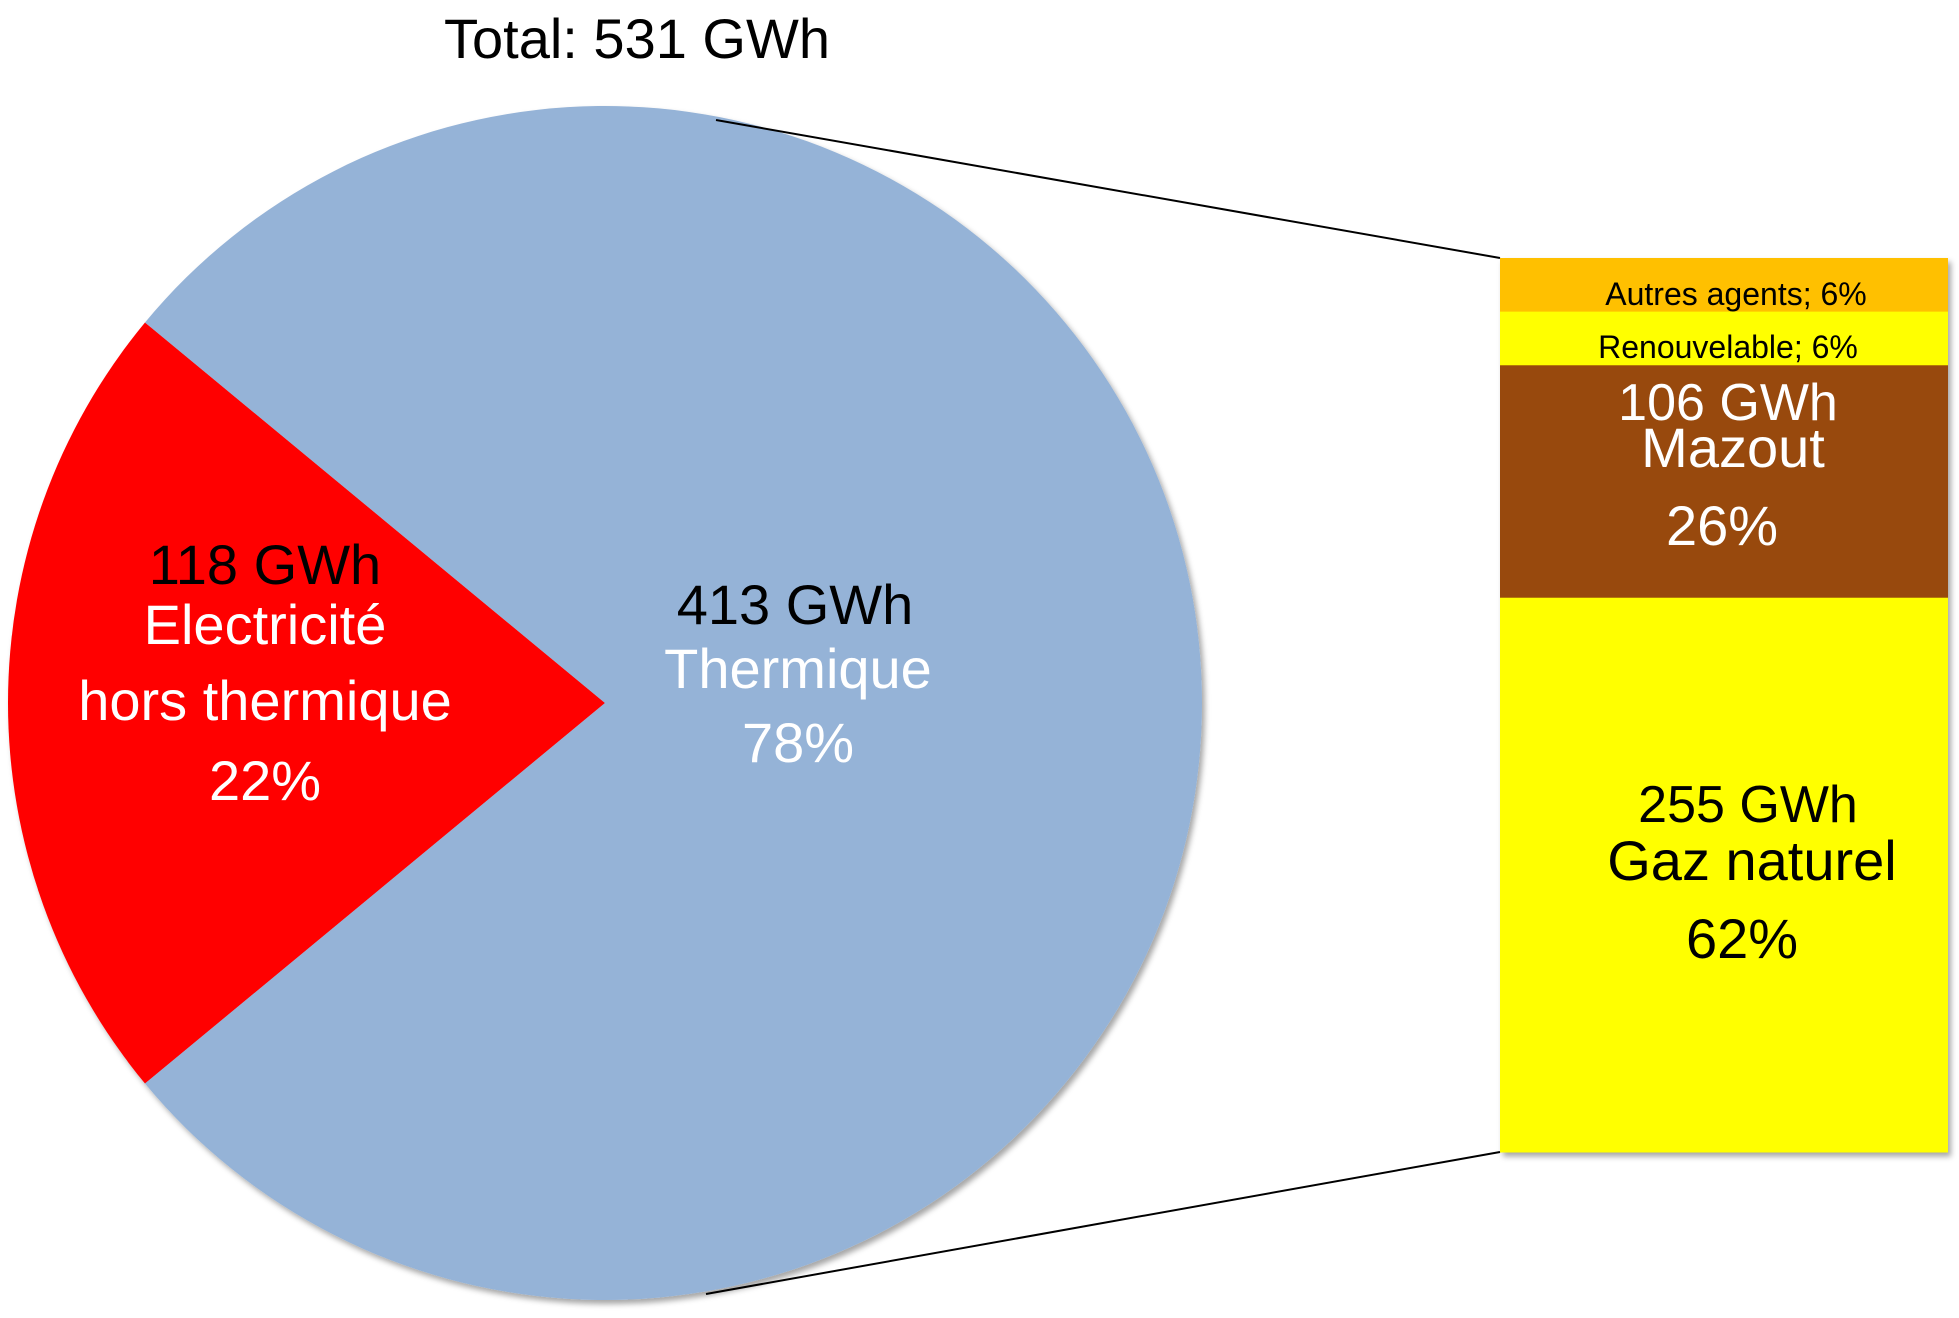  I want to click on slice-label-electricite: 118 GWh Electricité hors thermique 22%, so click(265, 672).